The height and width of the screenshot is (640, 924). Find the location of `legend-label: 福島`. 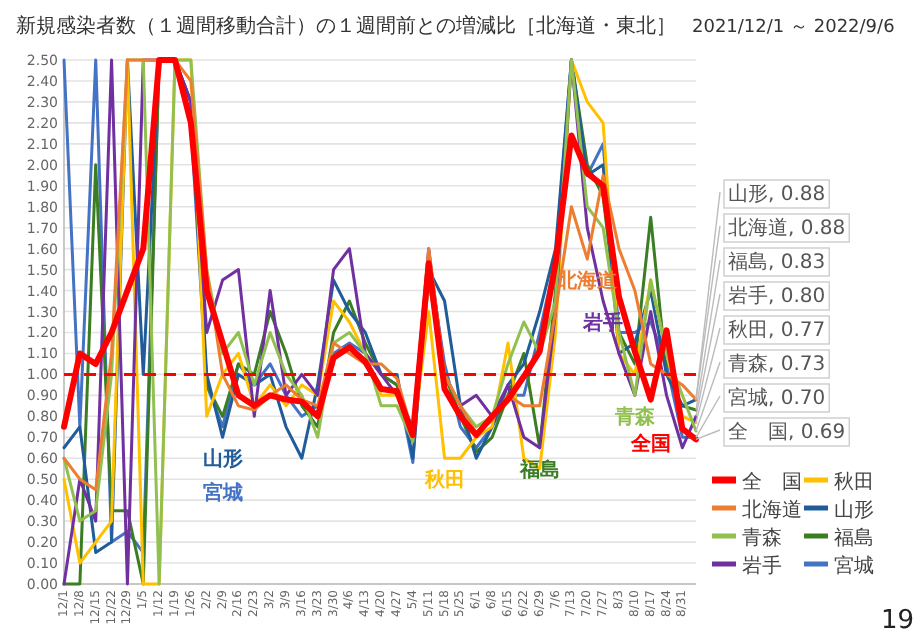

legend-label: 福島 is located at coordinates (854, 538).